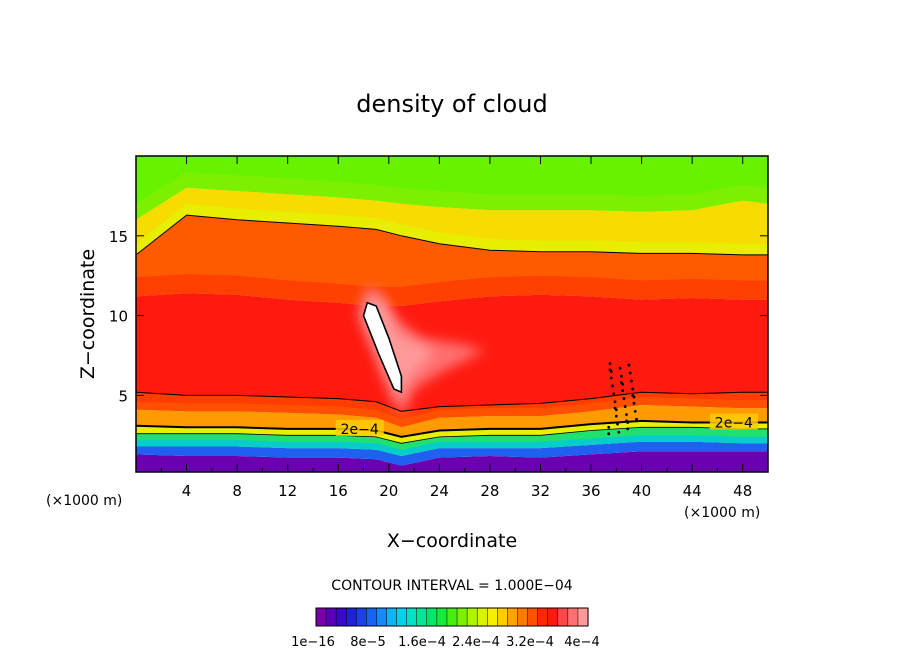 The height and width of the screenshot is (654, 904). What do you see at coordinates (367, 642) in the screenshot?
I see `colorbar-label: 8e−5` at bounding box center [367, 642].